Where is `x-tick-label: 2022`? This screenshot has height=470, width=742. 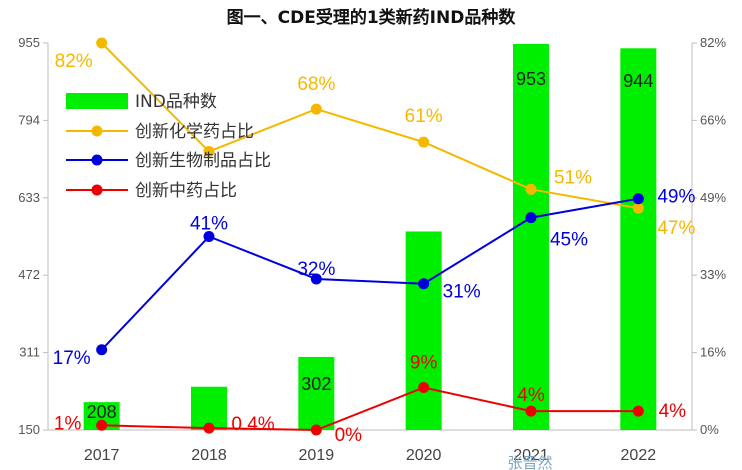 x-tick-label: 2022 is located at coordinates (639, 455).